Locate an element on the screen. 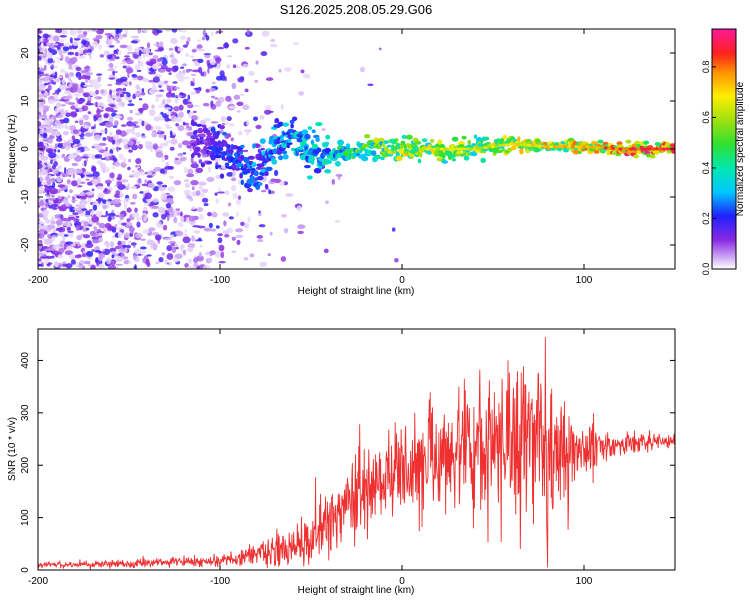 The image size is (750, 600). snr-y-tick-label: 300 is located at coordinates (25, 412).